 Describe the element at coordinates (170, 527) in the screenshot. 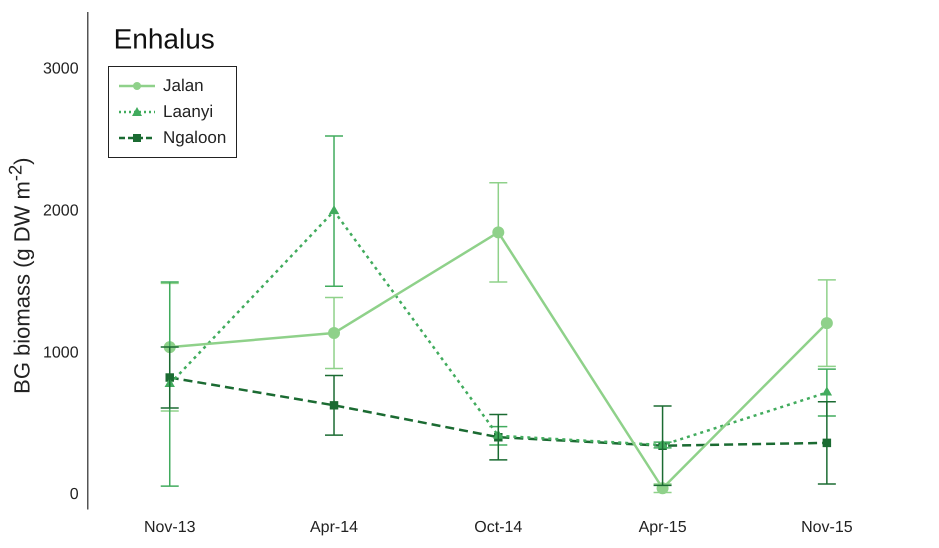

I see `x-tick-label: Nov-13` at that location.